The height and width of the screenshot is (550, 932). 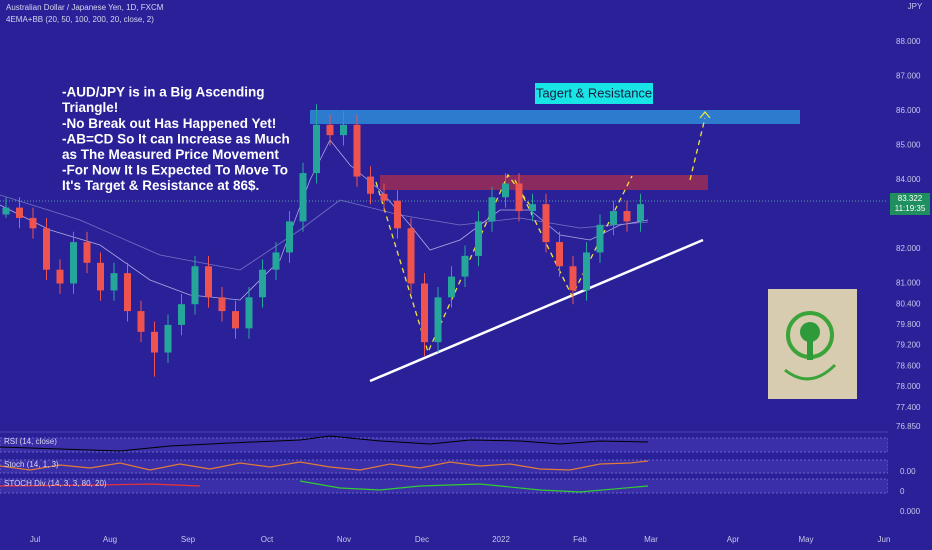 What do you see at coordinates (908, 283) in the screenshot?
I see `price-tick-label: 81.000` at bounding box center [908, 283].